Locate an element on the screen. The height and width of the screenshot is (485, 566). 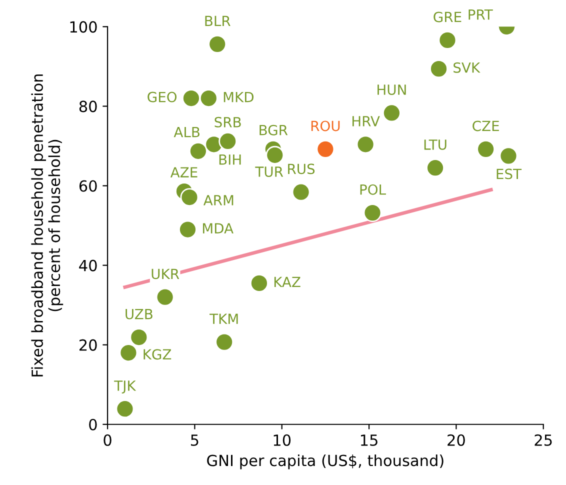
y-axis-title: Fixed broadband household penetration (percent of household) is located at coordinates (47, 225).